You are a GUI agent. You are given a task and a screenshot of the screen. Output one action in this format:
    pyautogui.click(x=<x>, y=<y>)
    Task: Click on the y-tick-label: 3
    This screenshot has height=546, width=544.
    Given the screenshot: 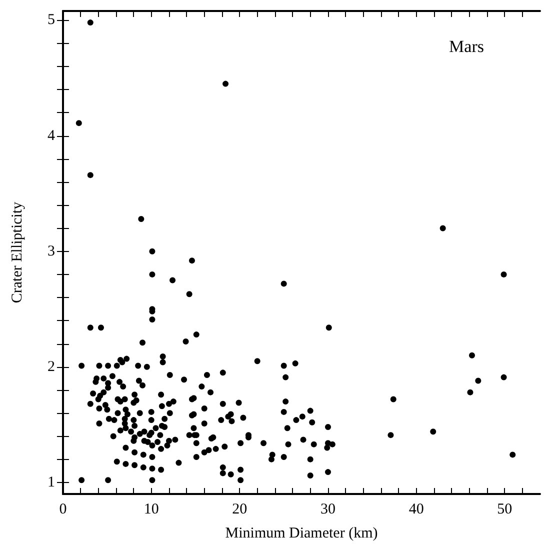 What is the action you would take?
    pyautogui.click(x=51, y=251)
    